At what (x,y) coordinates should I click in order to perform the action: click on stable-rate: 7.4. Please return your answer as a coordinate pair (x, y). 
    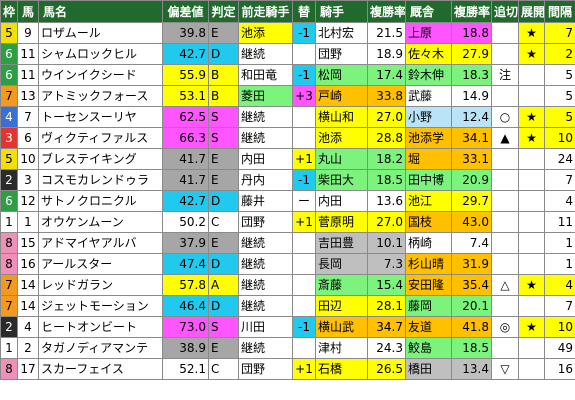
    Looking at the image, I should click on (471, 243).